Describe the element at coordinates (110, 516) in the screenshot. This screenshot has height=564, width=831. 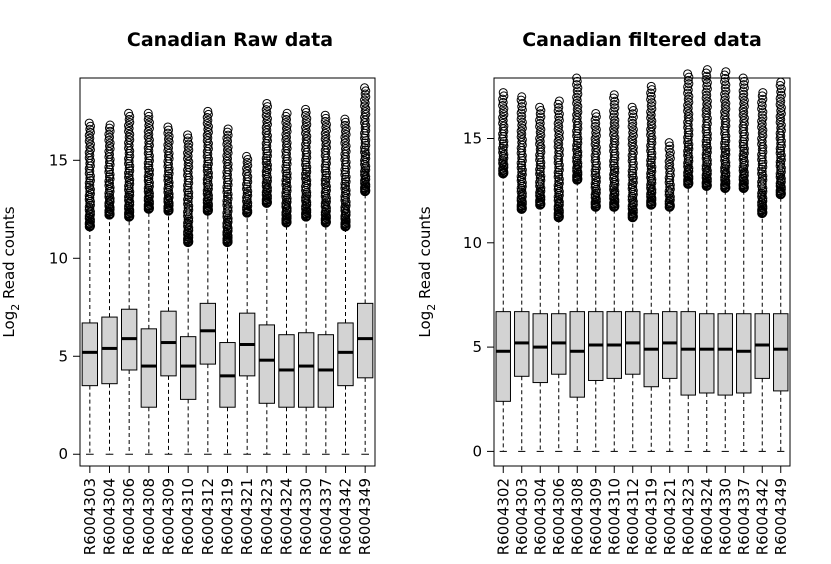
I see `x-tick-label: R6004304` at that location.